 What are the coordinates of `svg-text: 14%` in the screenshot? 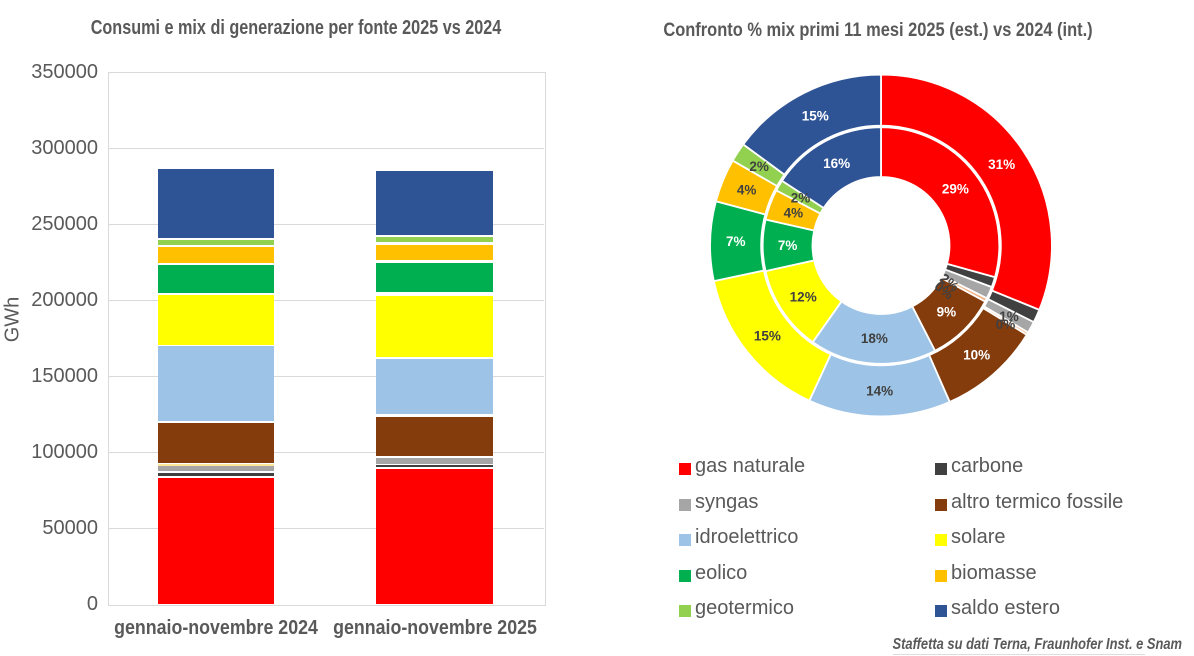 It's located at (879, 390).